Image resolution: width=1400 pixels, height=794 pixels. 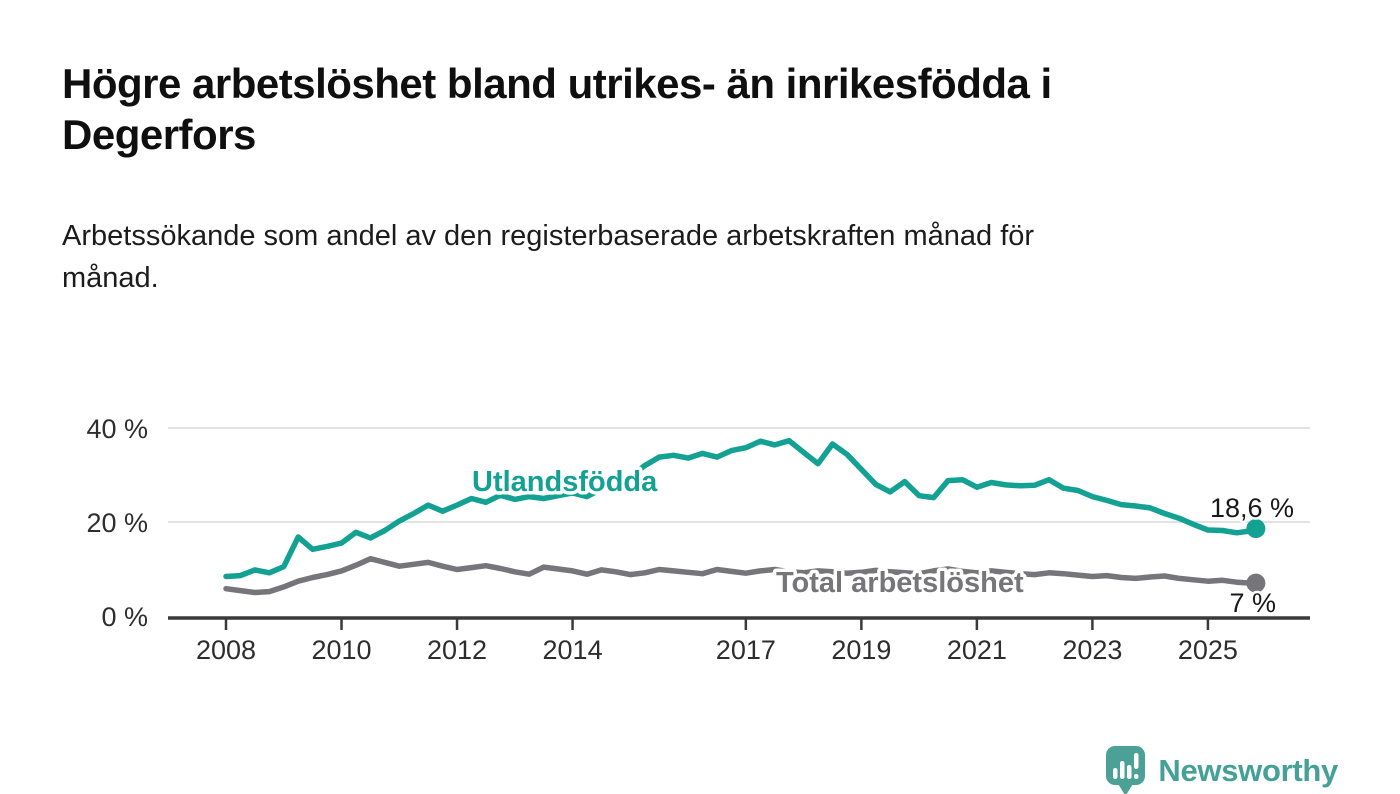 I want to click on x-tick-label-2017: 2017, so click(x=746, y=650).